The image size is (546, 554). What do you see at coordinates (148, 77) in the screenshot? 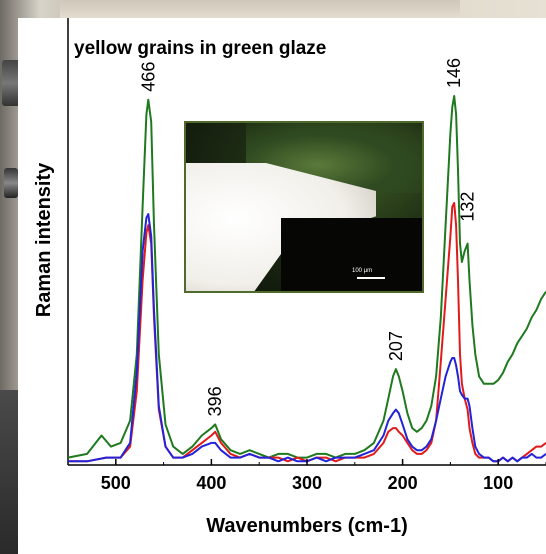
I see `peak-label-466: 466` at bounding box center [148, 77].